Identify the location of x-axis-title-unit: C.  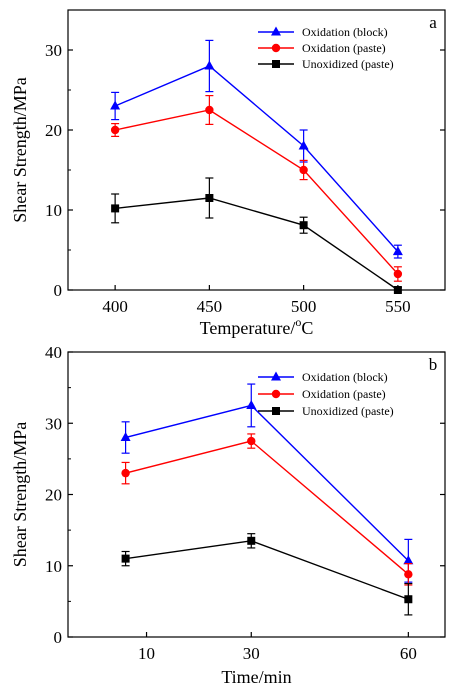
(307, 328).